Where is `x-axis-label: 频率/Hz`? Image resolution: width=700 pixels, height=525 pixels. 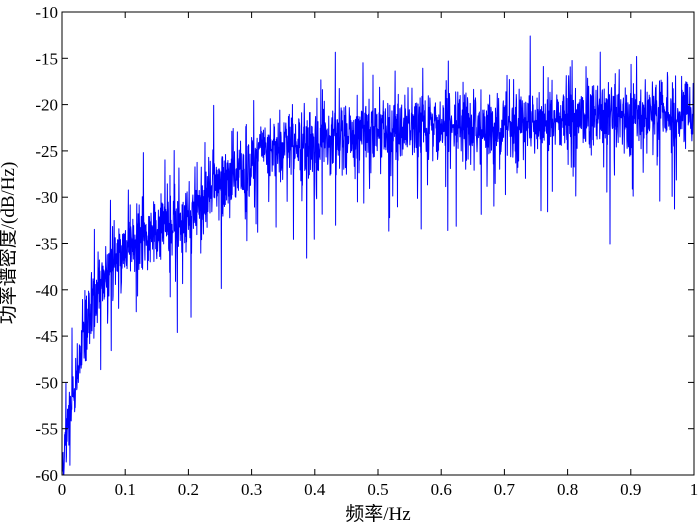 x-axis-label: 频率/Hz is located at coordinates (377, 514).